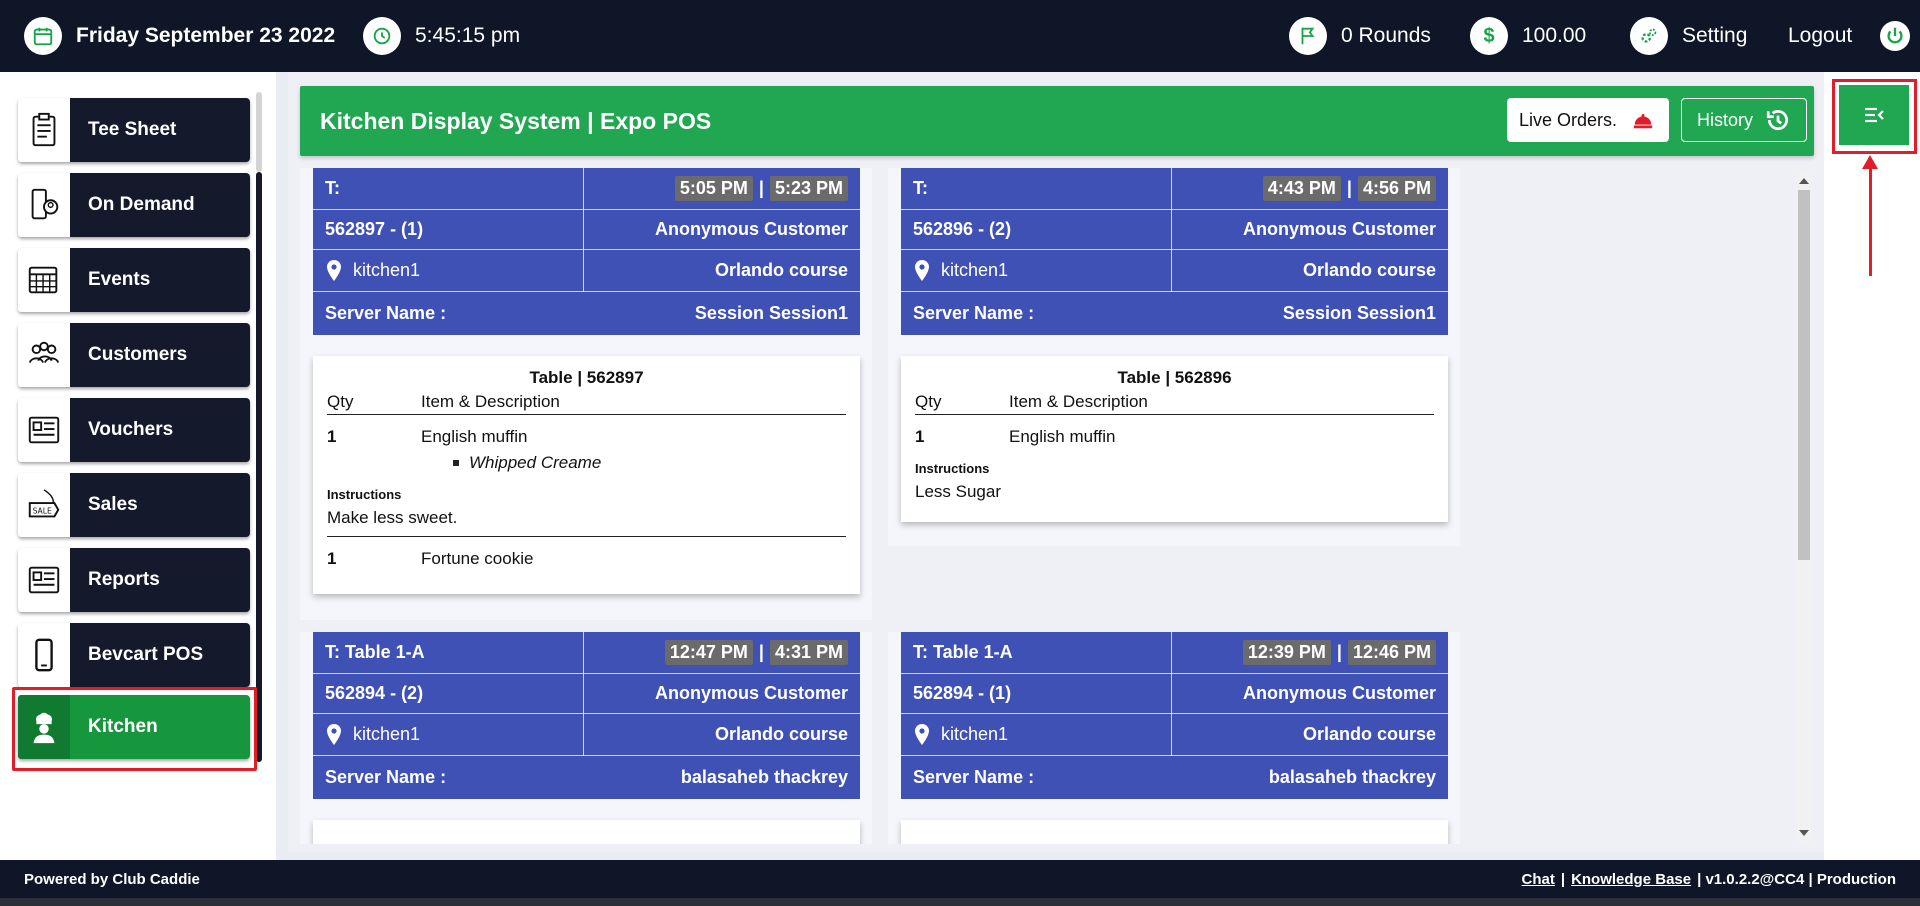 This screenshot has width=1920, height=906. What do you see at coordinates (713, 188) in the screenshot?
I see `time-start: 5:05 PM` at bounding box center [713, 188].